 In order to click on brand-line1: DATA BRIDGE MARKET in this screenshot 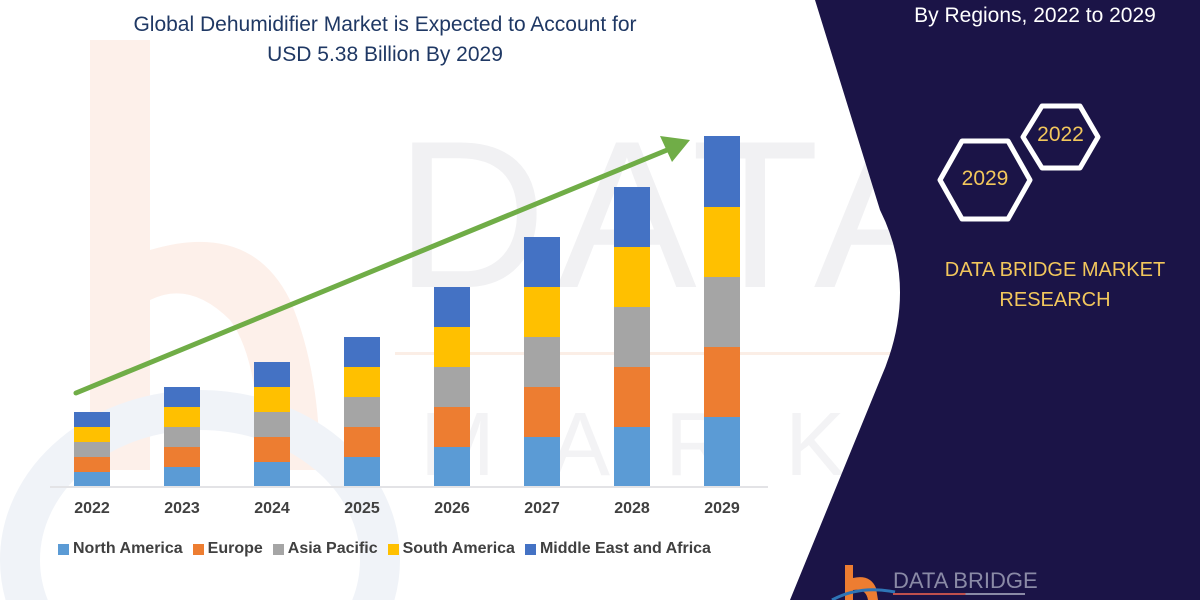, I will do `click(1055, 270)`.